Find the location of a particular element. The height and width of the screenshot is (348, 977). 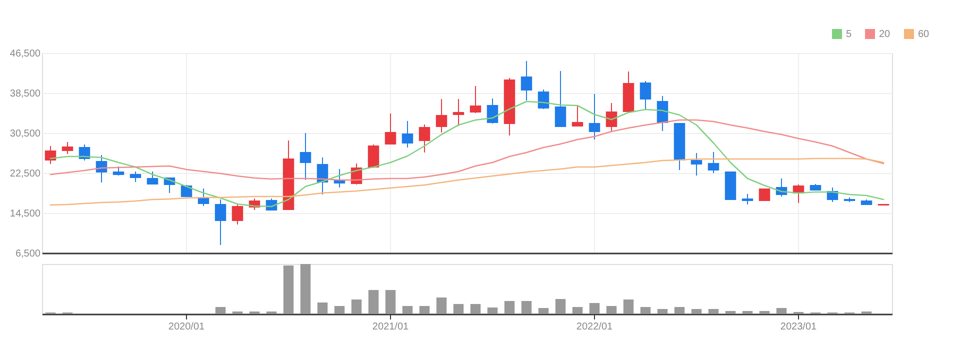

y-tick-label: 30,500 is located at coordinates (25, 134).